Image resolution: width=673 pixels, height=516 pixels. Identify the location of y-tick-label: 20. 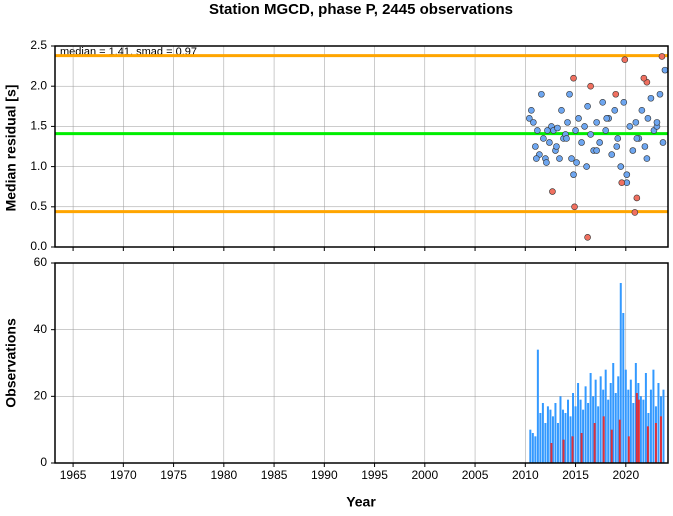
(41, 396).